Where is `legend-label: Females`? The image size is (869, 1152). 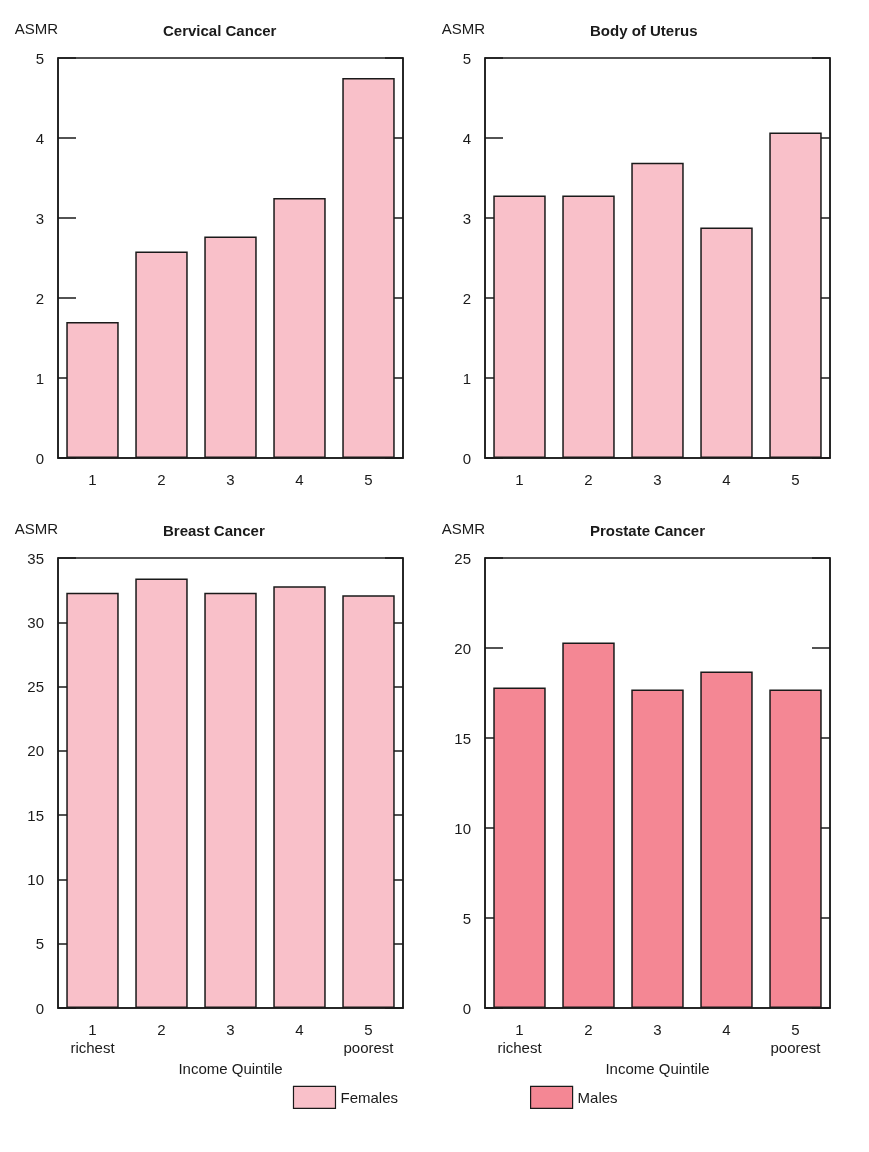
legend-label: Females is located at coordinates (369, 1097).